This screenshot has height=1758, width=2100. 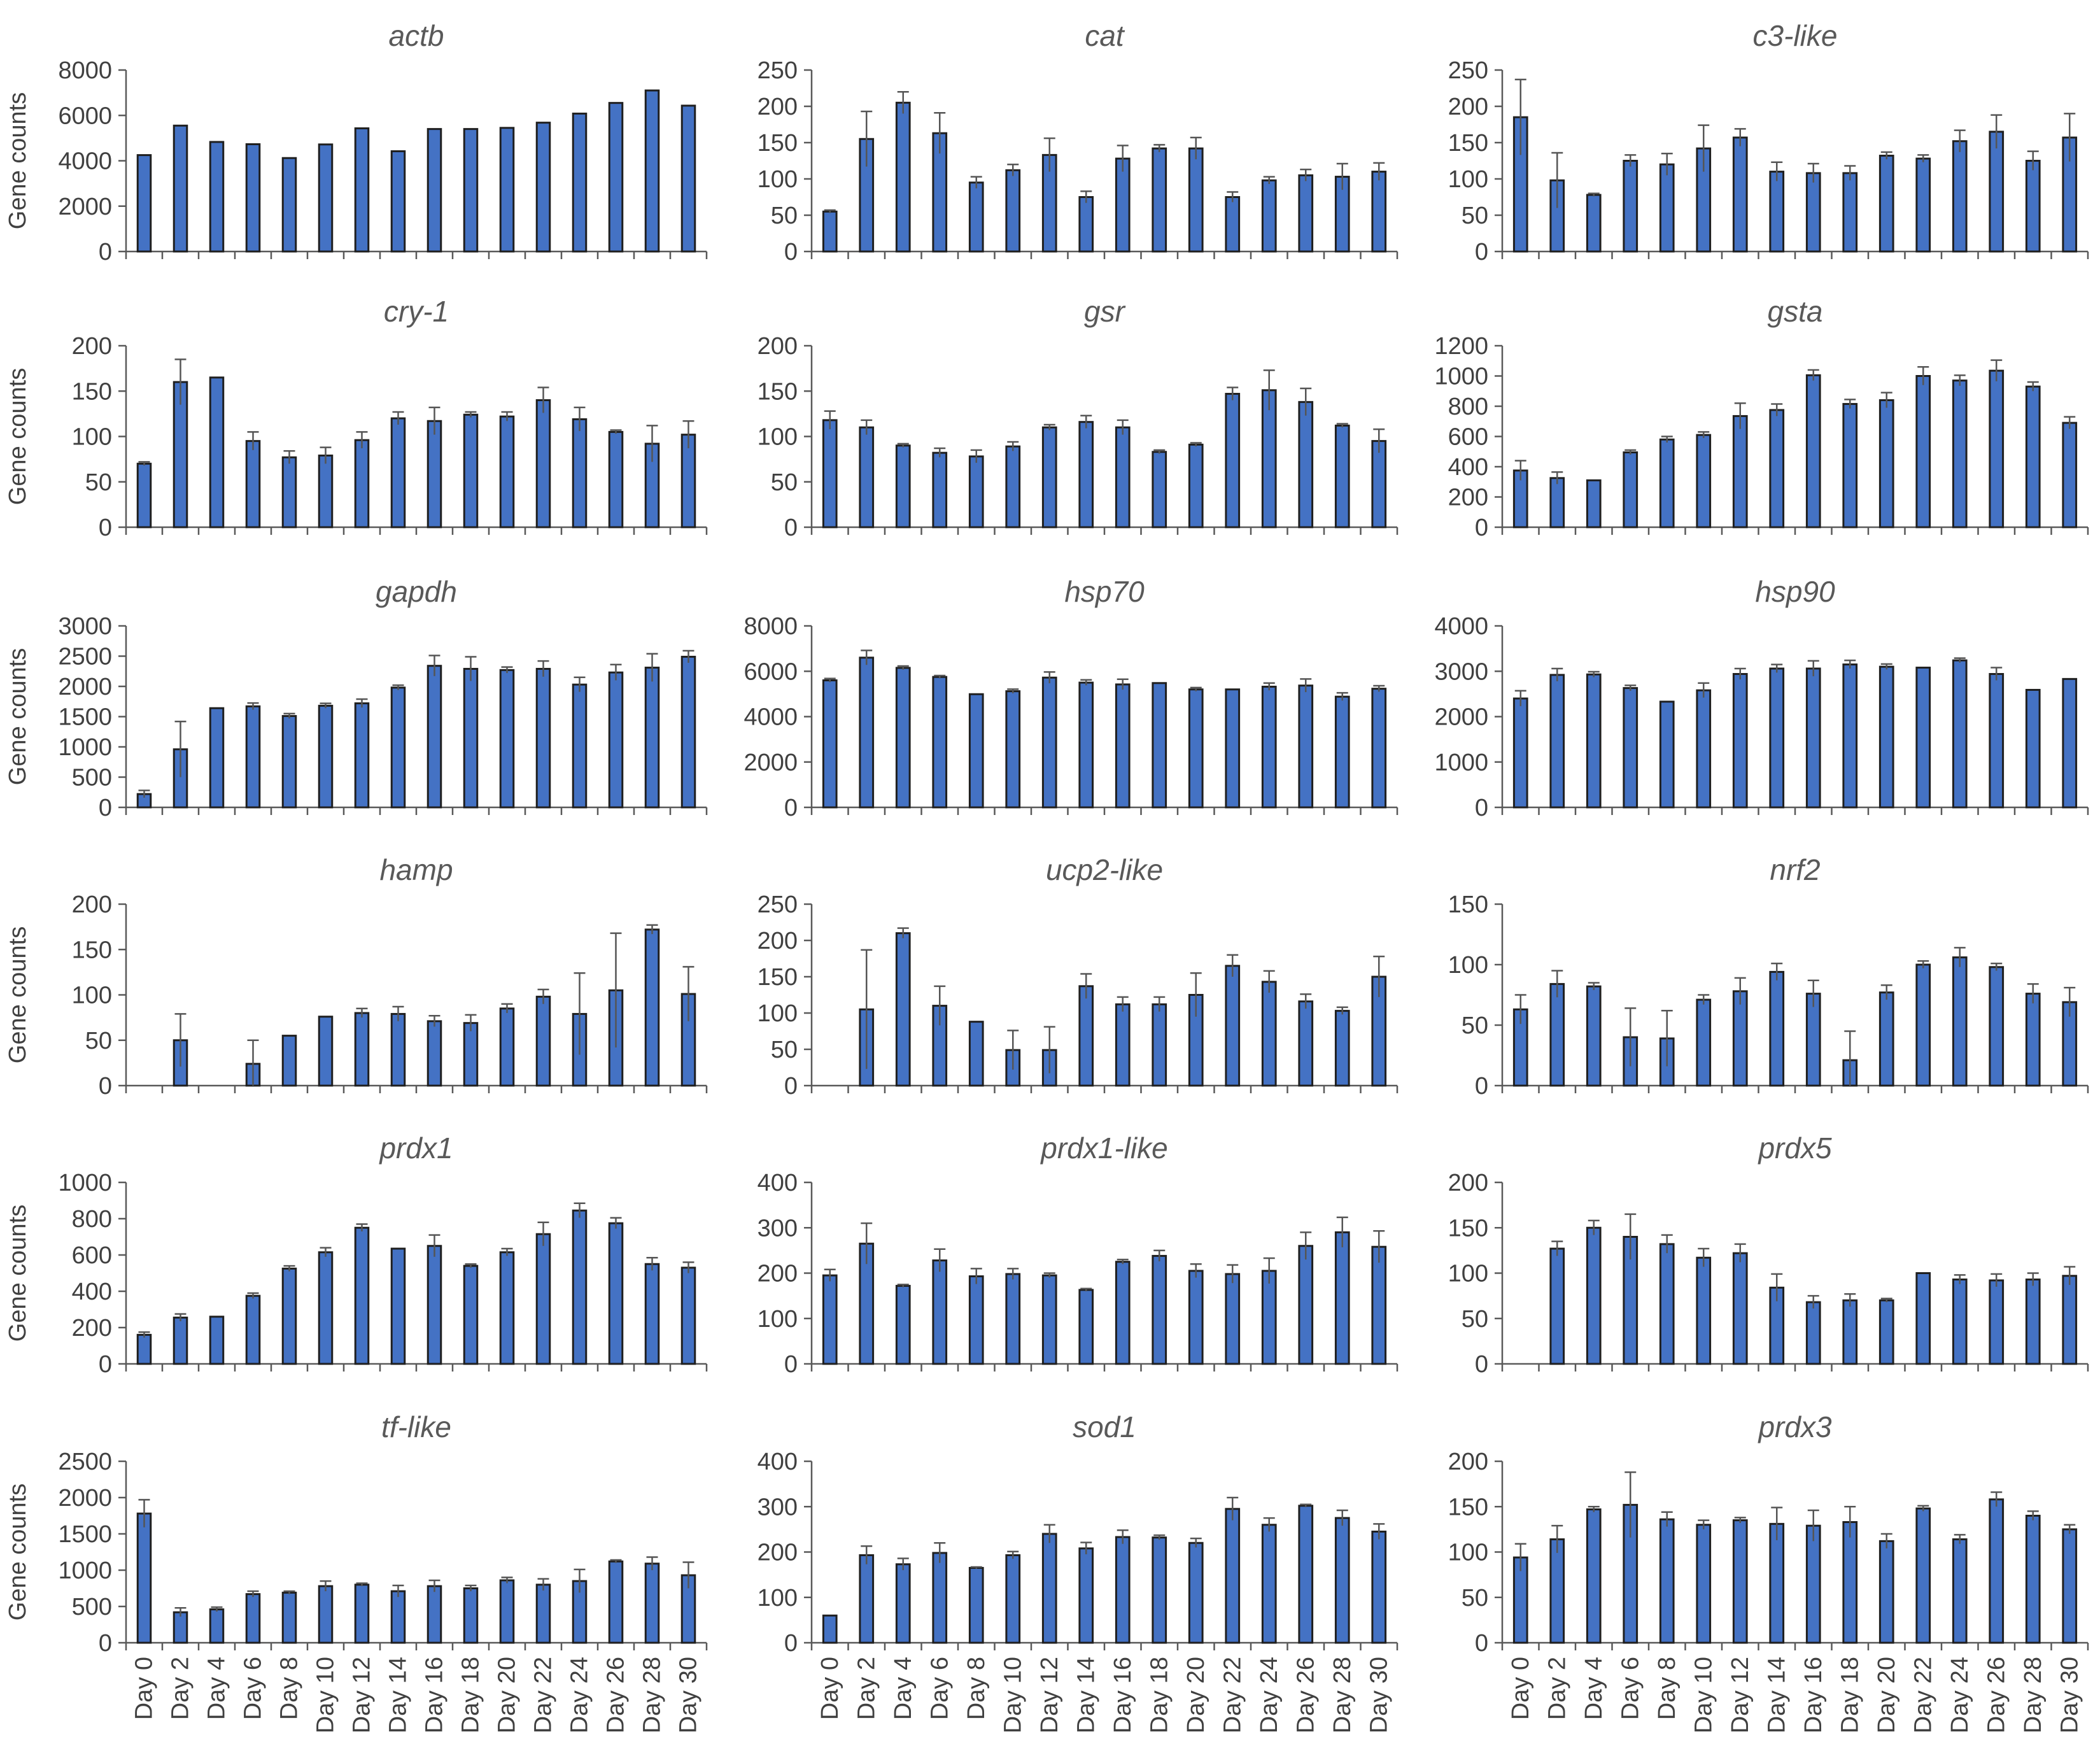 What do you see at coordinates (85, 1498) in the screenshot?
I see `y-tick-label: 2000` at bounding box center [85, 1498].